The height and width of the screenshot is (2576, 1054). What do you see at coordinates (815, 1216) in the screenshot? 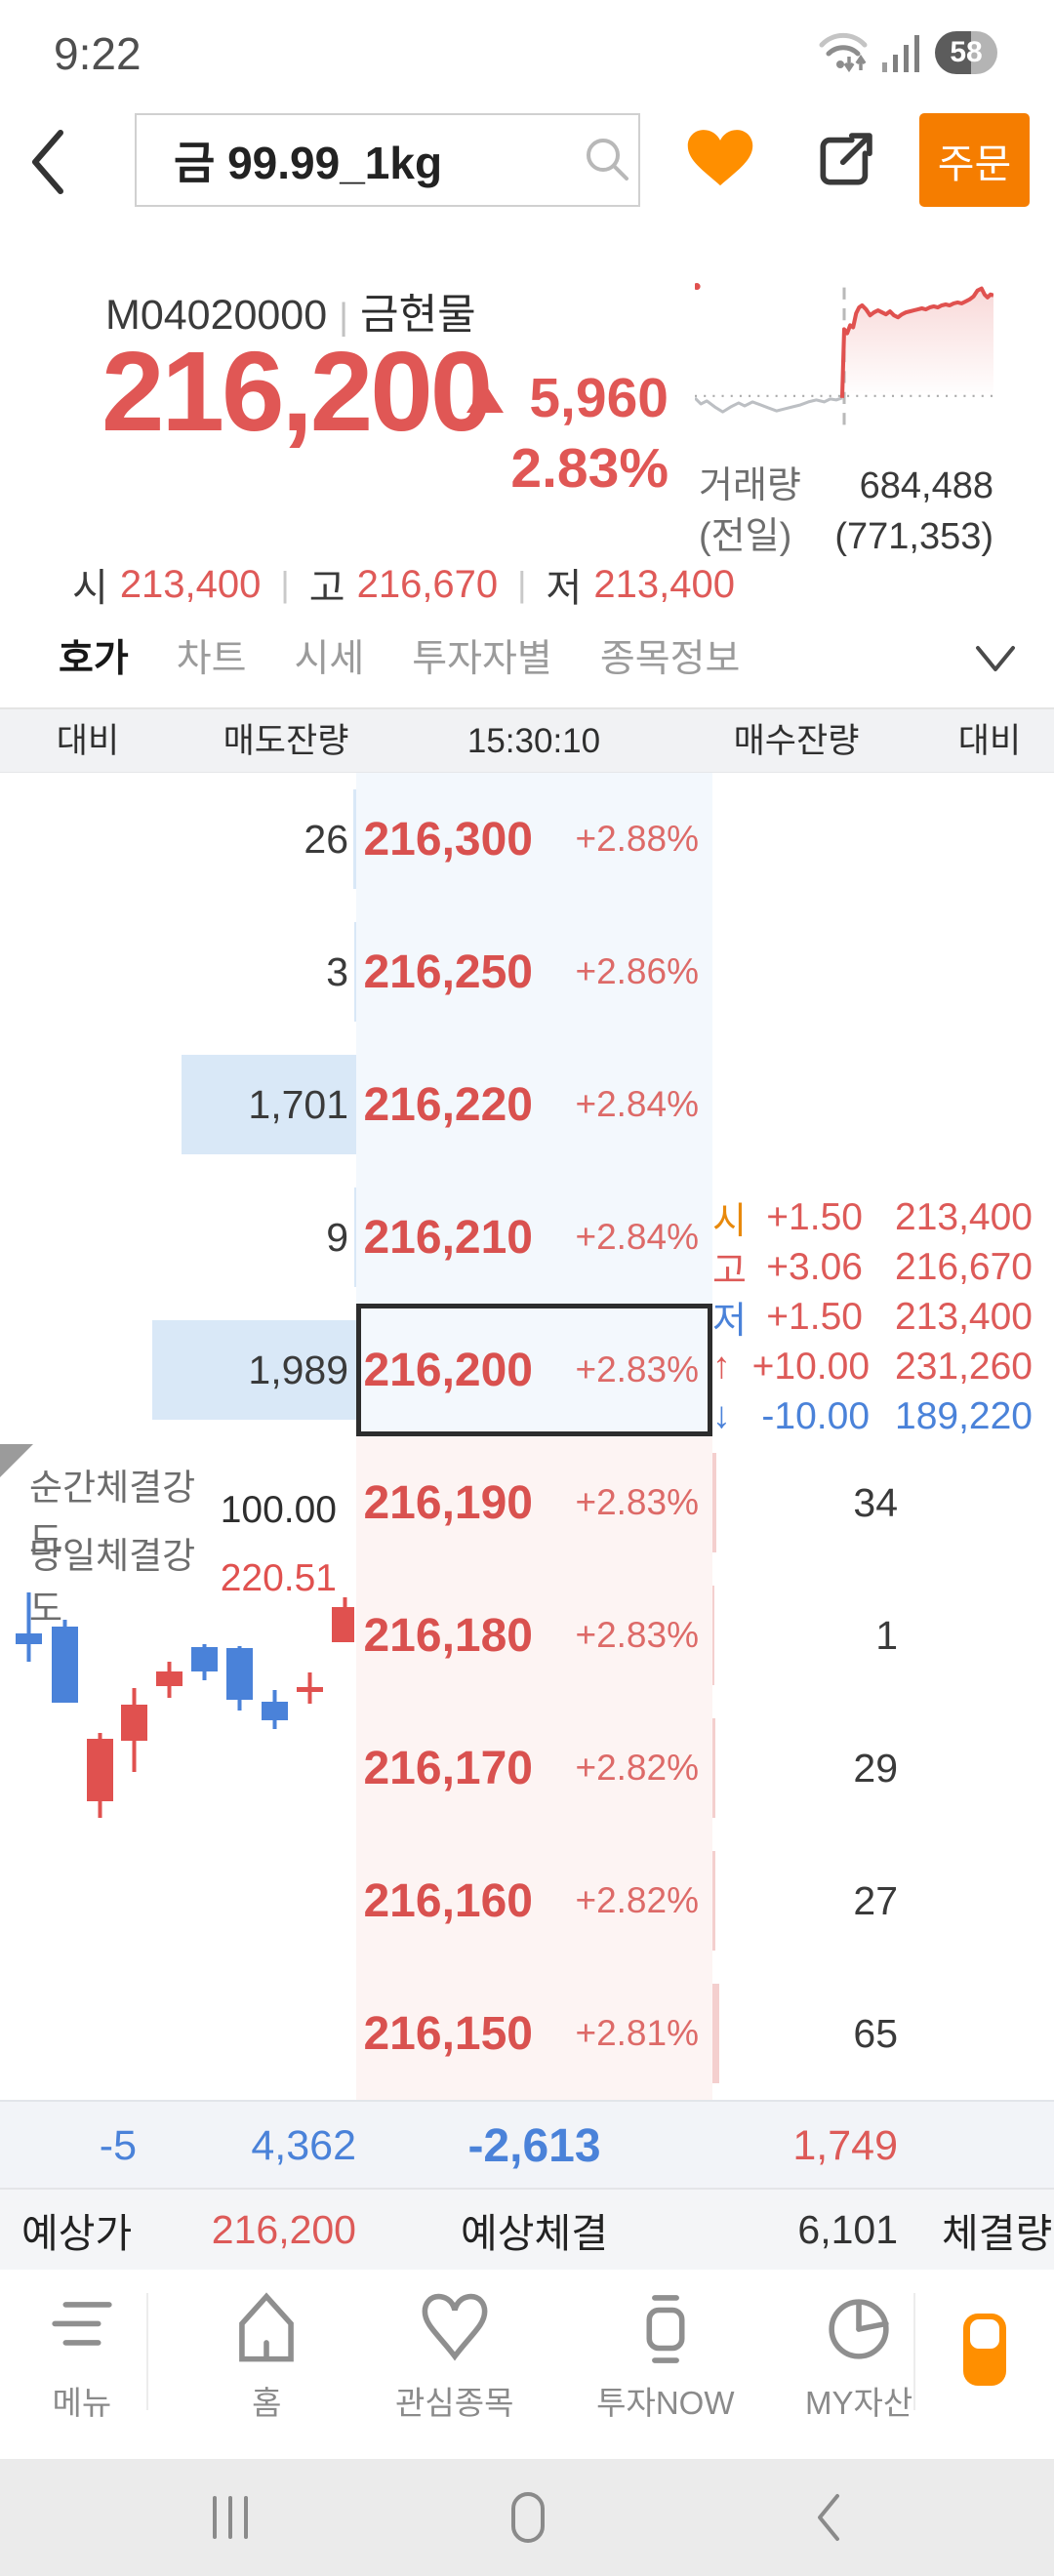
I see `limit-delta: +1.50` at bounding box center [815, 1216].